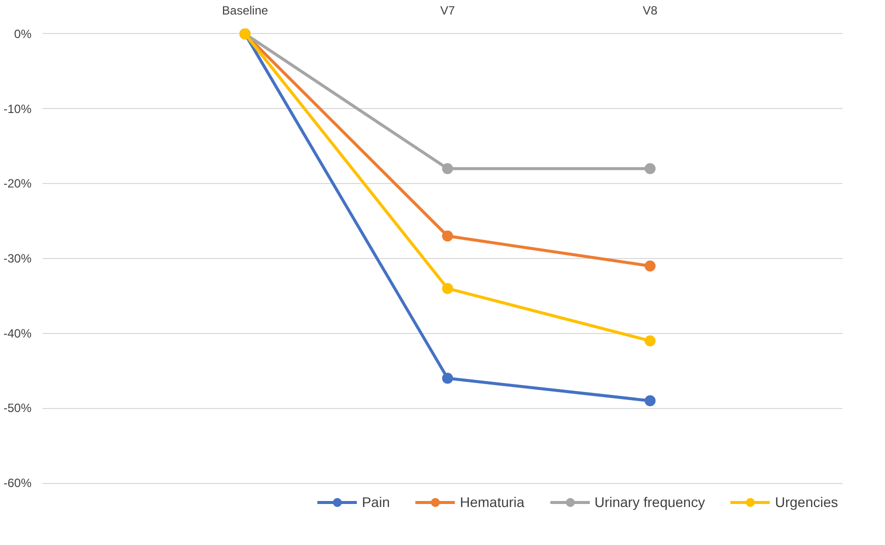  Describe the element at coordinates (17, 183) in the screenshot. I see `y-tick-label: -20%` at that location.